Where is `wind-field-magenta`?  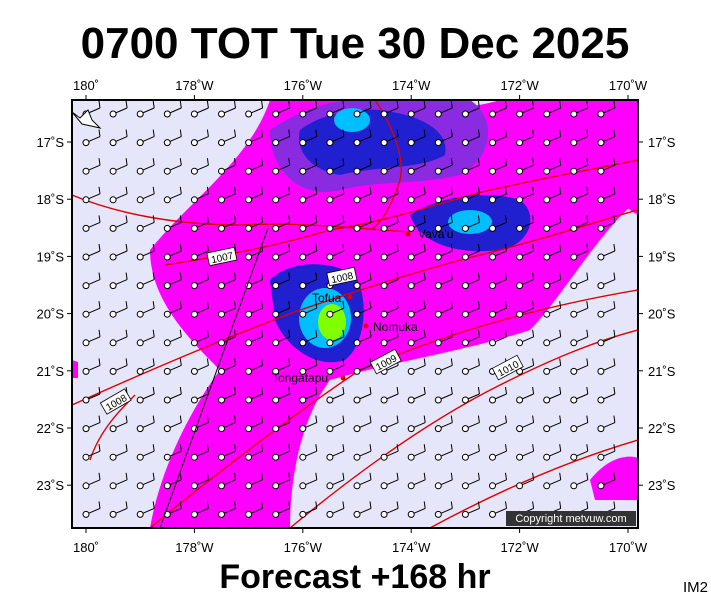 wind-field-magenta is located at coordinates (75, 369).